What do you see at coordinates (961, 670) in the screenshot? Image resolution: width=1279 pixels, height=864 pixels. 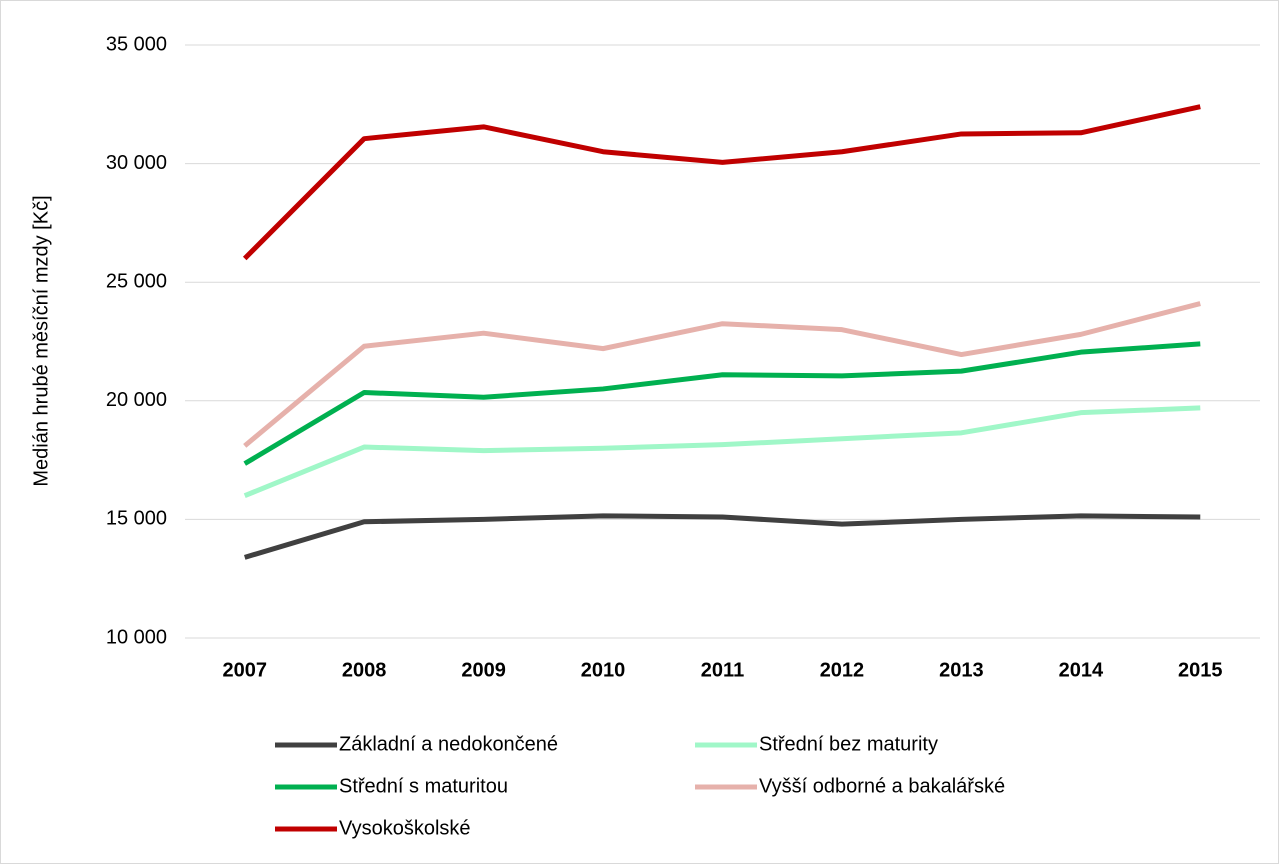 I see `x-tick-label: 2013` at bounding box center [961, 670].